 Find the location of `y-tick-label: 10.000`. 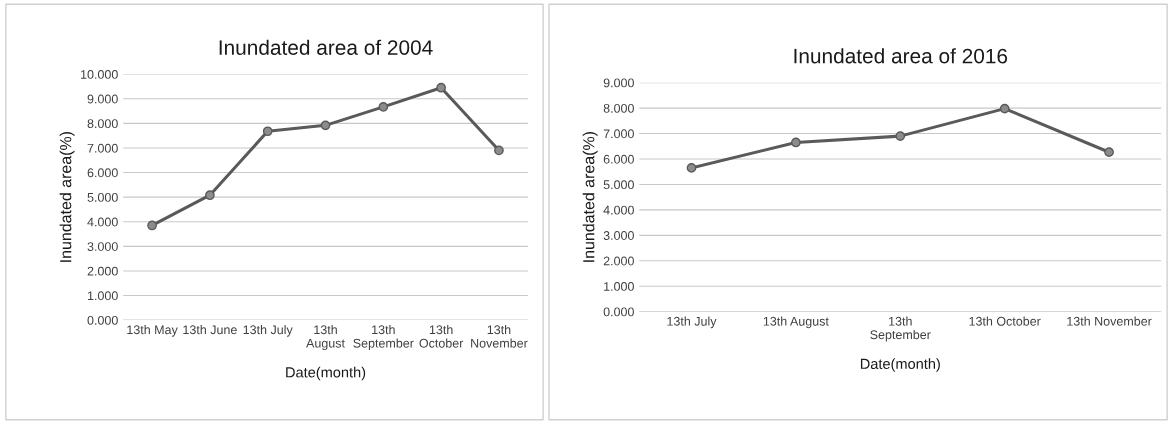

y-tick-label: 10.000 is located at coordinates (99, 74).